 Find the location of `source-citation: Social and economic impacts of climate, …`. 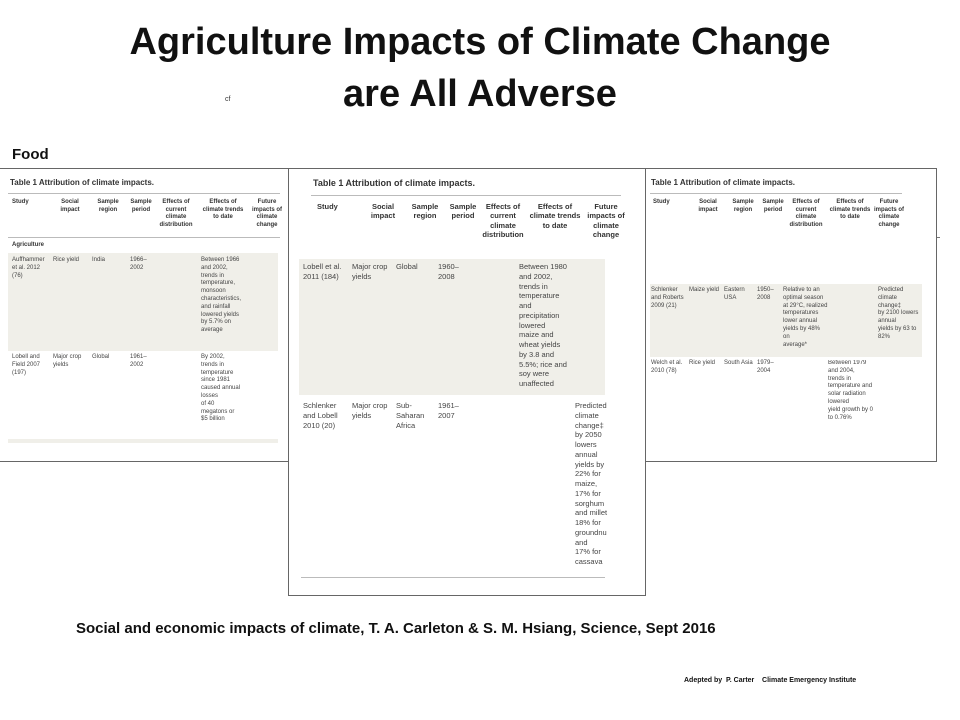

source-citation: Social and economic impacts of climate, … is located at coordinates (396, 628).